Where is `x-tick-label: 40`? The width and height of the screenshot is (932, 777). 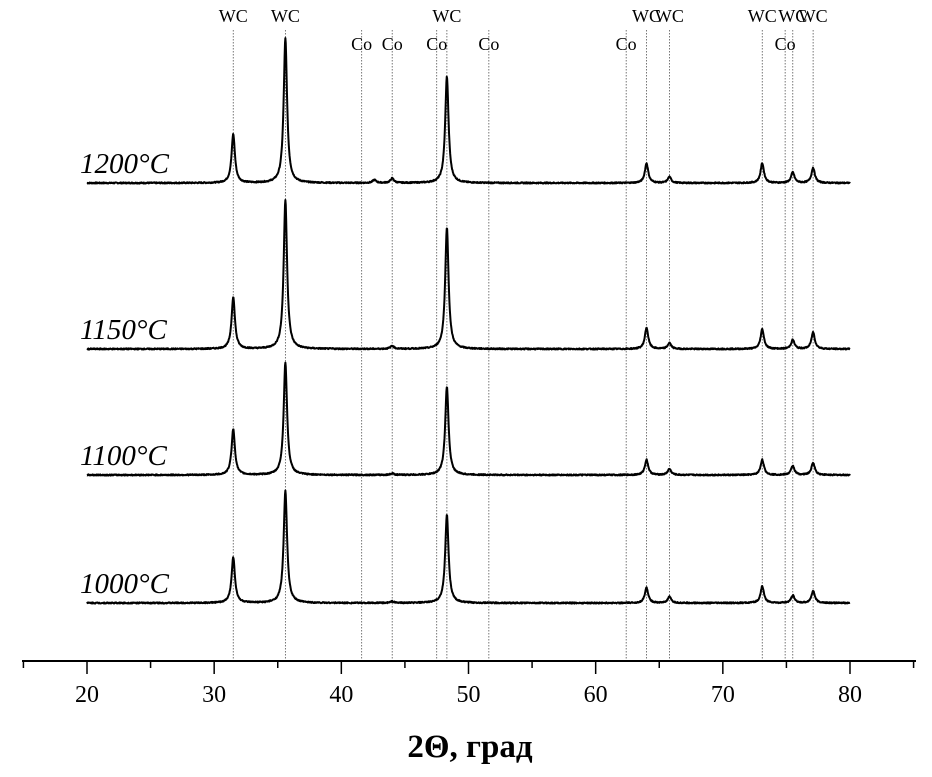 x-tick-label: 40 is located at coordinates (341, 695).